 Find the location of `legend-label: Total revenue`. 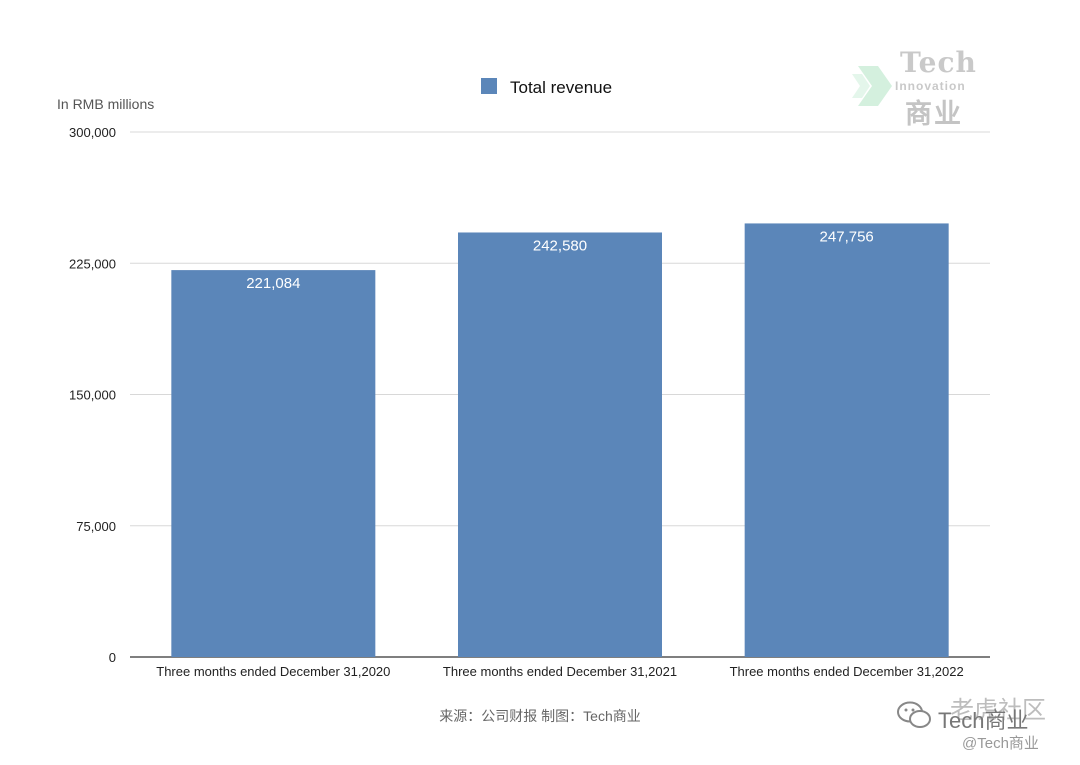

legend-label: Total revenue is located at coordinates (561, 87).